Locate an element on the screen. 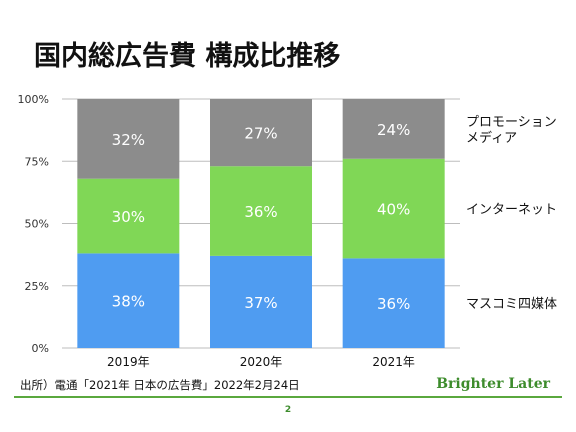  y-tick-label: 75% is located at coordinates (37, 161).